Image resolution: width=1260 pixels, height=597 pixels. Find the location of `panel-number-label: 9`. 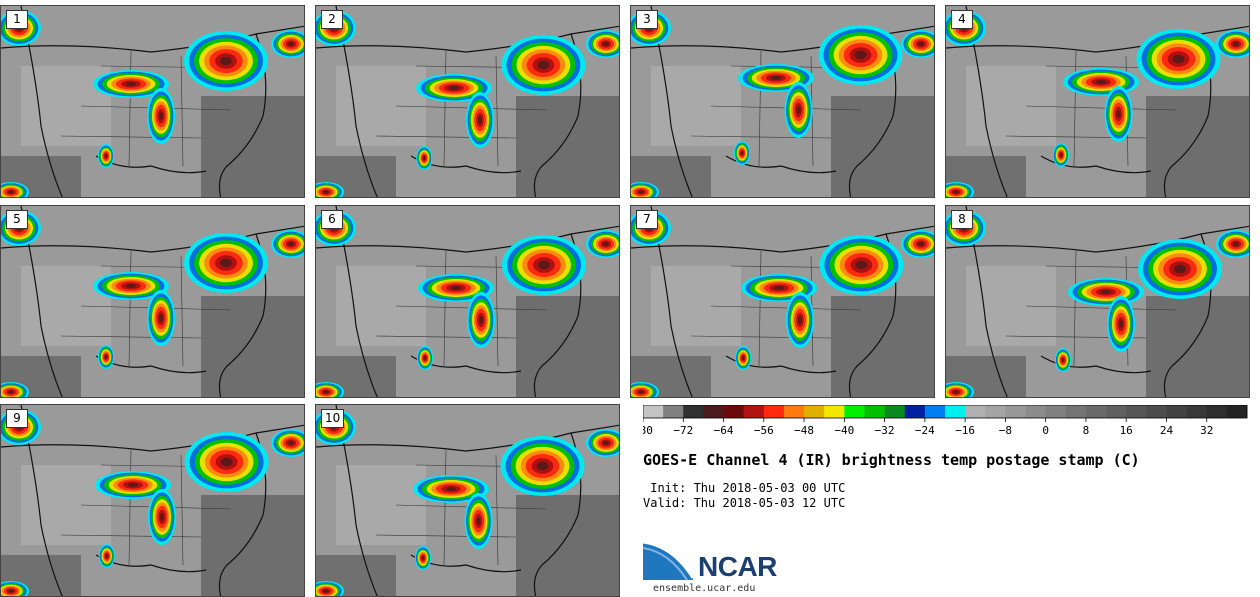

panel-number-label: 9 is located at coordinates (17, 418).